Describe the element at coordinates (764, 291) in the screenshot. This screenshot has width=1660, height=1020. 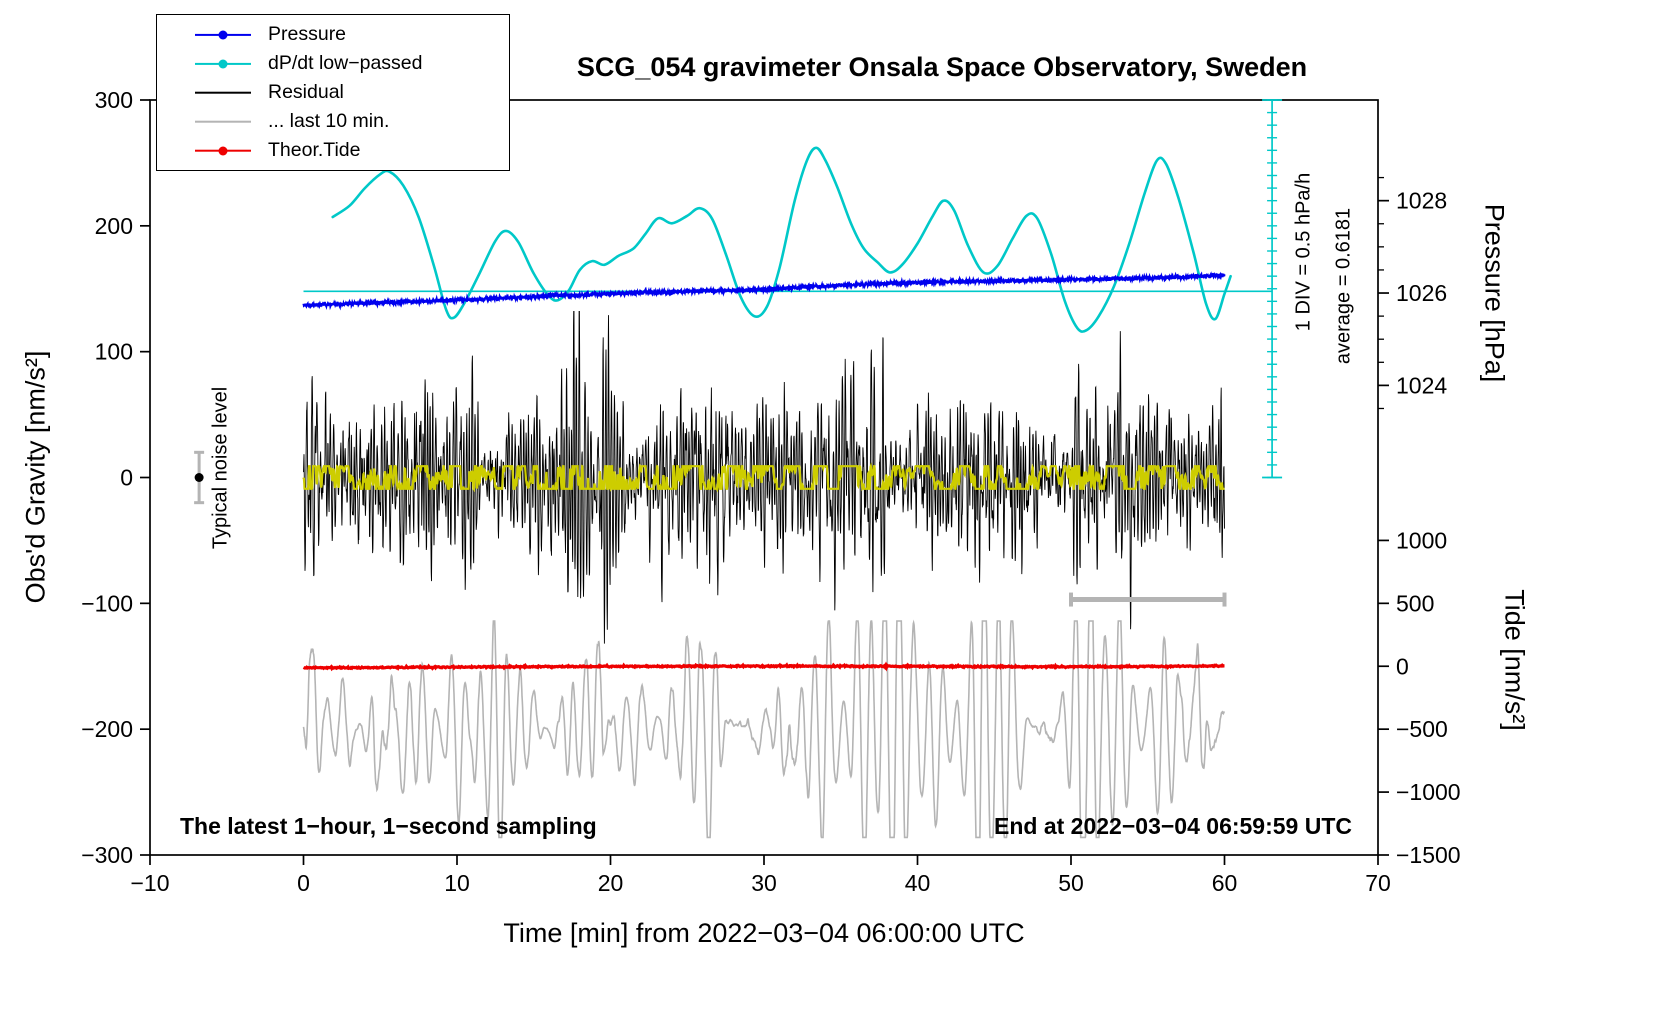
I see `series-pressure` at that location.